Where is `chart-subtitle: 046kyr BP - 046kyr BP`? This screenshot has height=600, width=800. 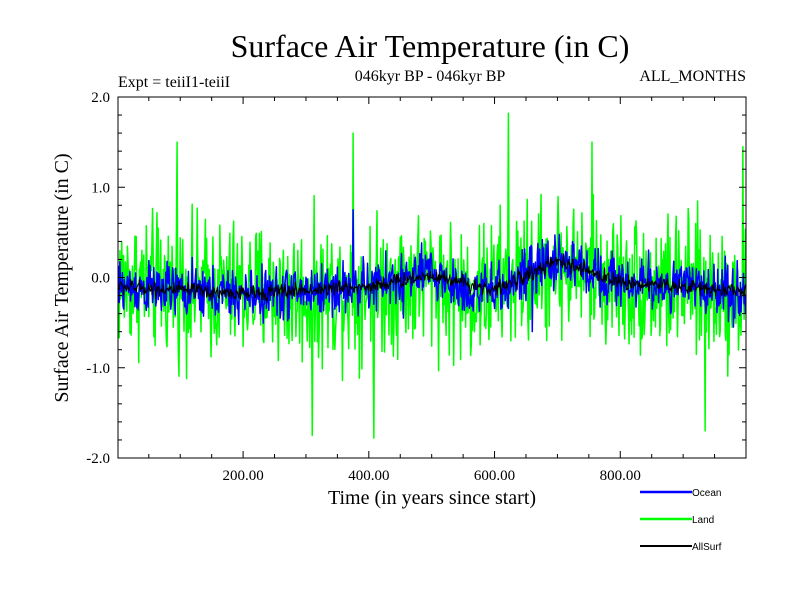
chart-subtitle: 046kyr BP - 046kyr BP is located at coordinates (430, 76).